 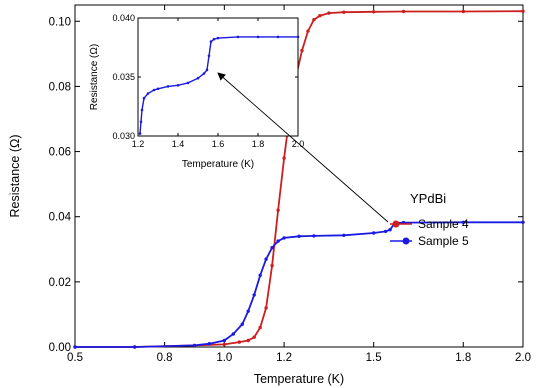 I want to click on zoom-arrow, so click(x=303, y=147).